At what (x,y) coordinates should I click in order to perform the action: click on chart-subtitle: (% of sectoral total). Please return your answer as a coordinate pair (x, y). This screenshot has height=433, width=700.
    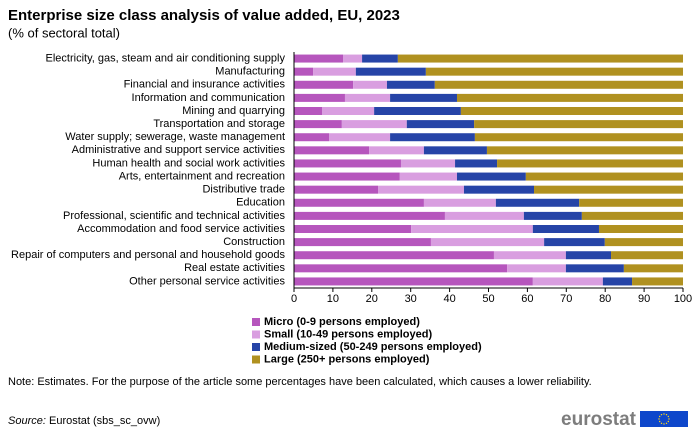
    Looking at the image, I should click on (64, 32).